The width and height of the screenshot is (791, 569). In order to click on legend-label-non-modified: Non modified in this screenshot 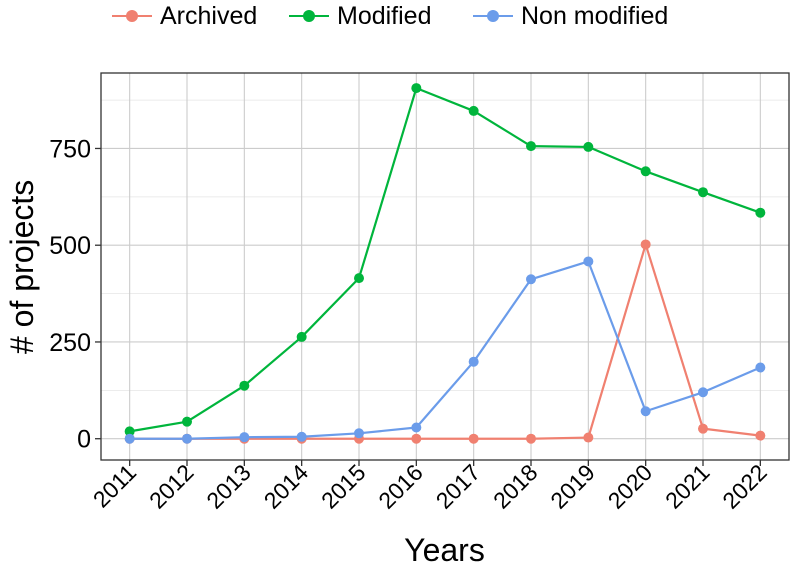, I will do `click(595, 15)`.